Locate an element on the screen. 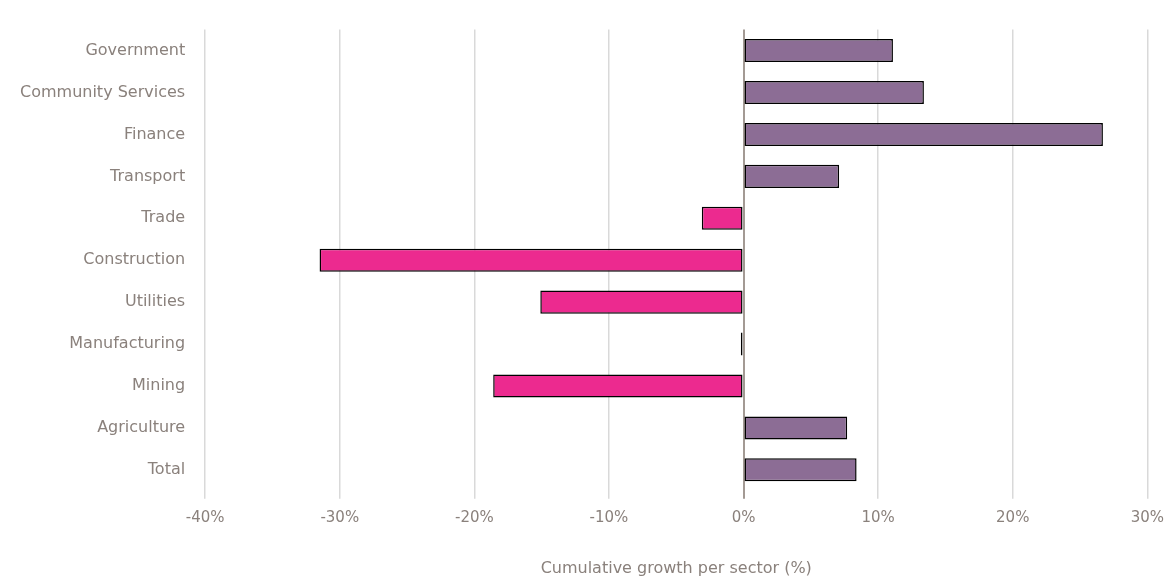 The width and height of the screenshot is (1174, 582). y-tick-label: Agriculture is located at coordinates (141, 427).